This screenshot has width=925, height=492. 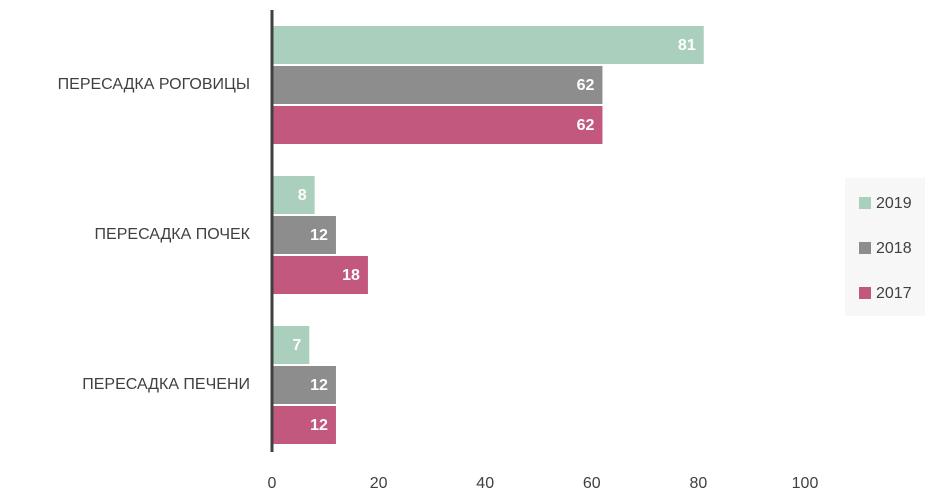 What do you see at coordinates (379, 483) in the screenshot?
I see `x-tick-label: 20` at bounding box center [379, 483].